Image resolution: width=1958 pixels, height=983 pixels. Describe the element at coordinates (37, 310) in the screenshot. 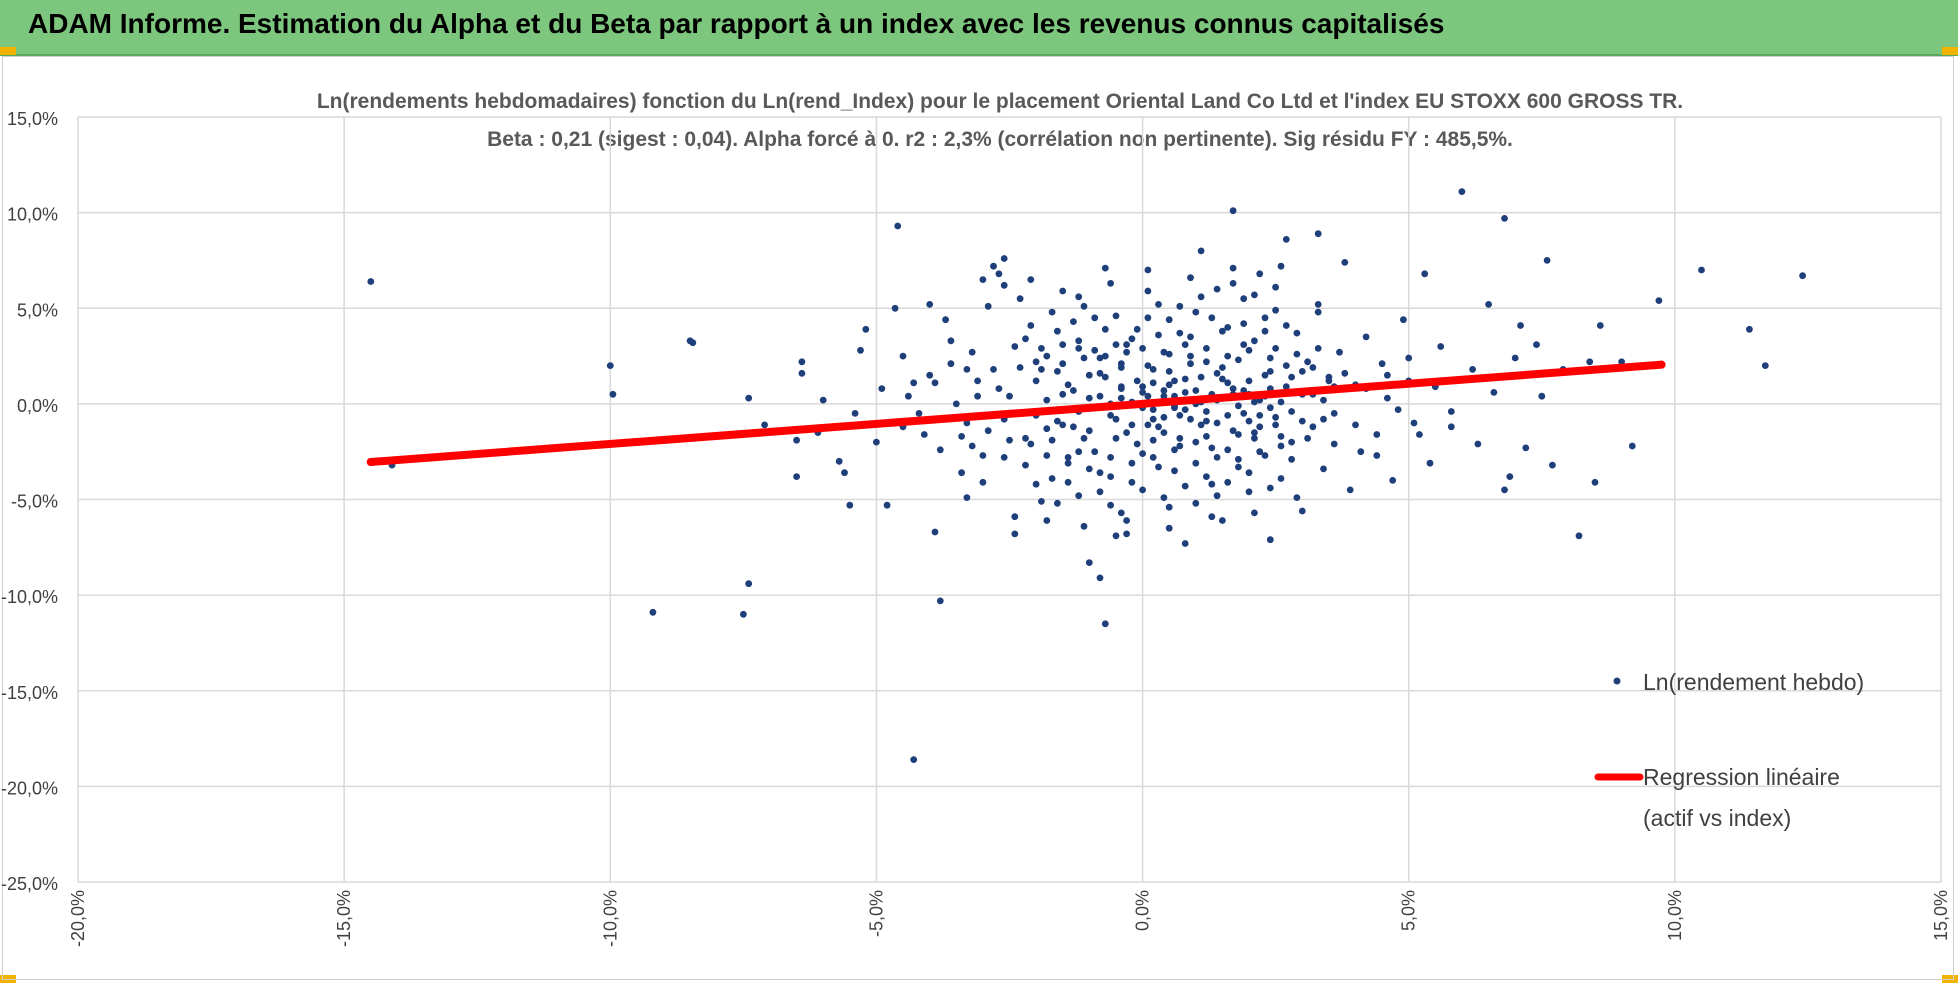

I see `y-tick-label: 5,0%` at that location.